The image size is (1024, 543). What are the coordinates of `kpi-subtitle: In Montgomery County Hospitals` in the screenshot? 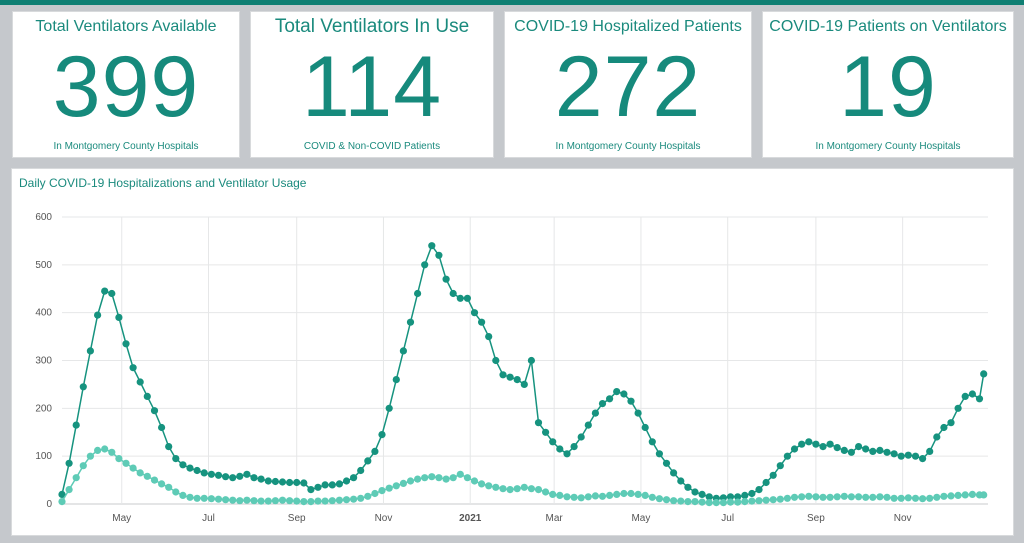 It's located at (888, 146).